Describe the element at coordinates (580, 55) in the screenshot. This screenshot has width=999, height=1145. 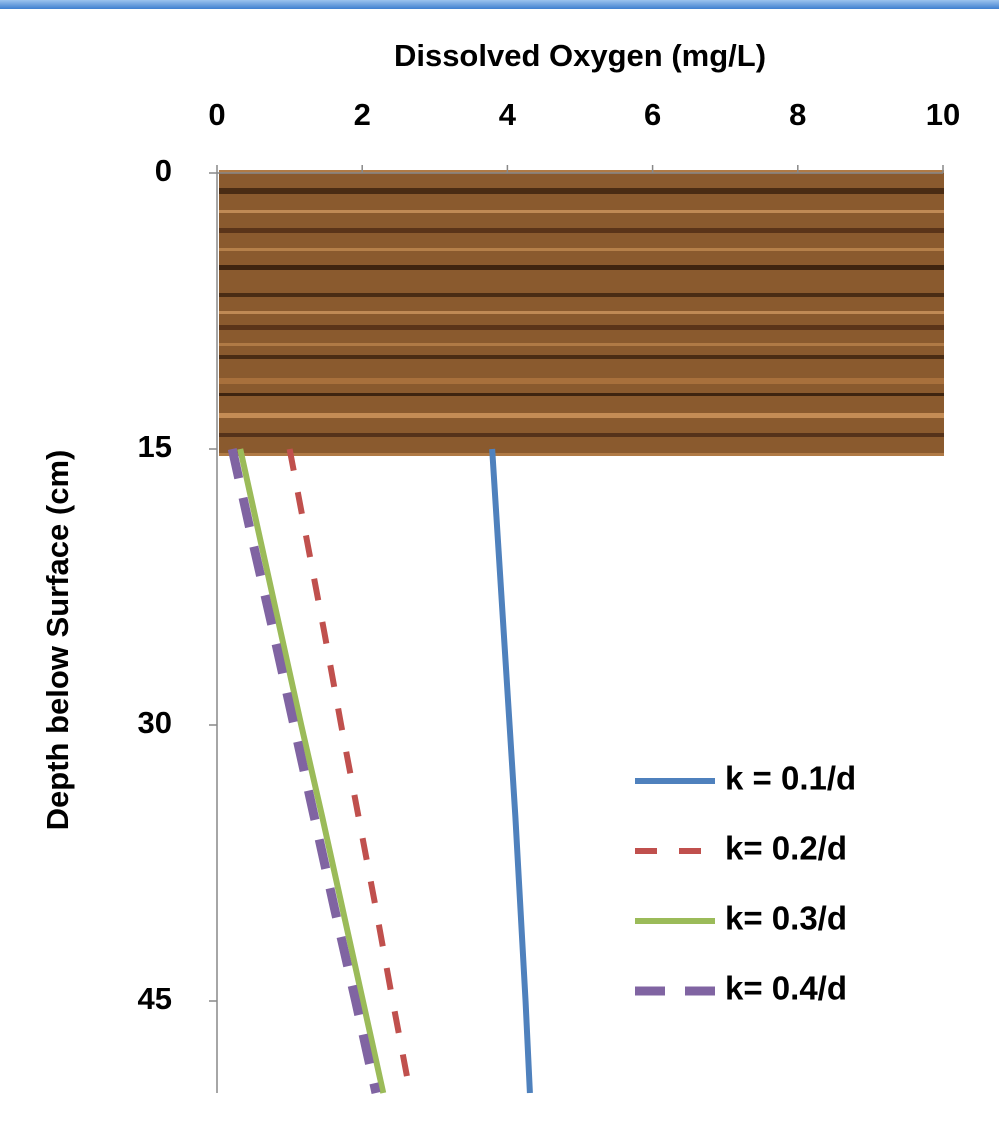
I see `chart-title: Dissolved Oxygen (mg/L)` at that location.